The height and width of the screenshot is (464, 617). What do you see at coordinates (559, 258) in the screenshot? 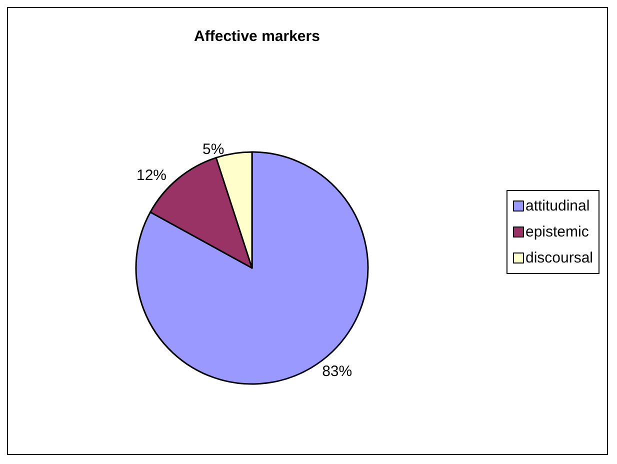
I see `legend-label: discoursal` at bounding box center [559, 258].